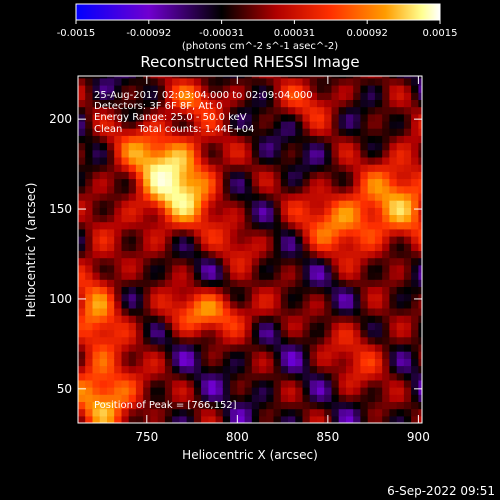 This screenshot has width=500, height=500. Describe the element at coordinates (258, 12) in the screenshot. I see `colorbar` at that location.